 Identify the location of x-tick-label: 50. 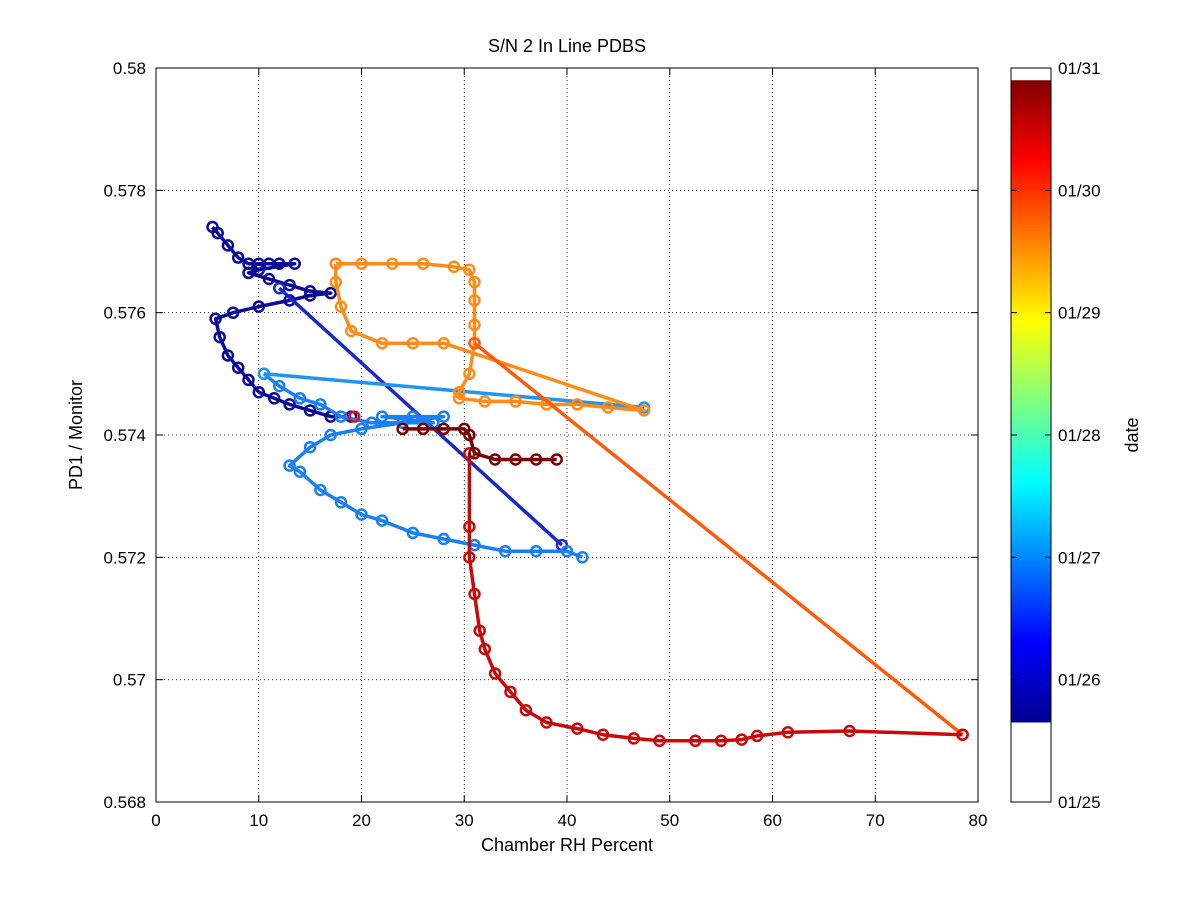
(669, 820).